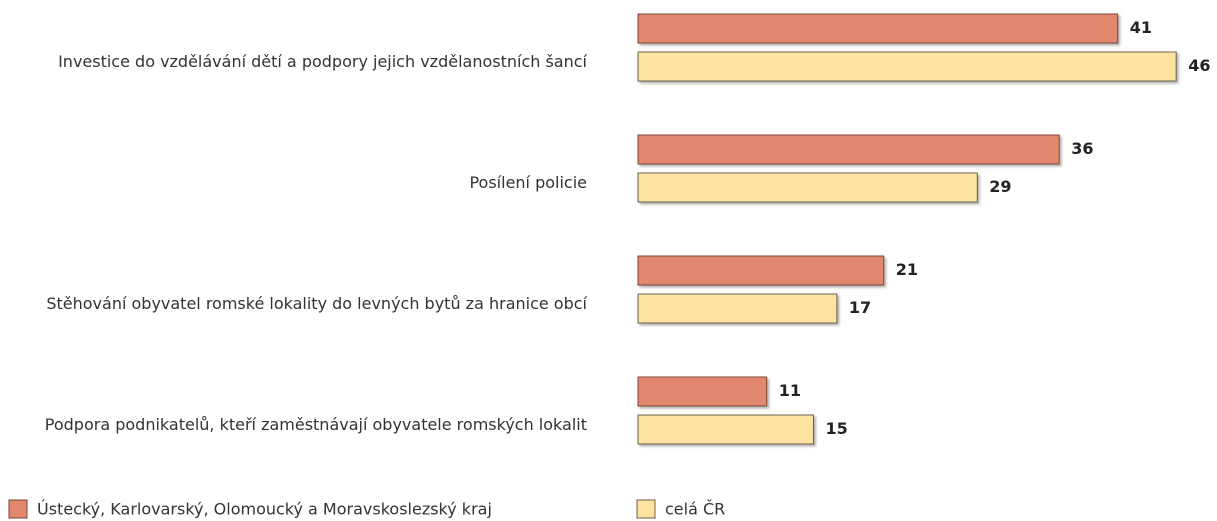  What do you see at coordinates (528, 182) in the screenshot?
I see `category-label: Posílení policie` at bounding box center [528, 182].